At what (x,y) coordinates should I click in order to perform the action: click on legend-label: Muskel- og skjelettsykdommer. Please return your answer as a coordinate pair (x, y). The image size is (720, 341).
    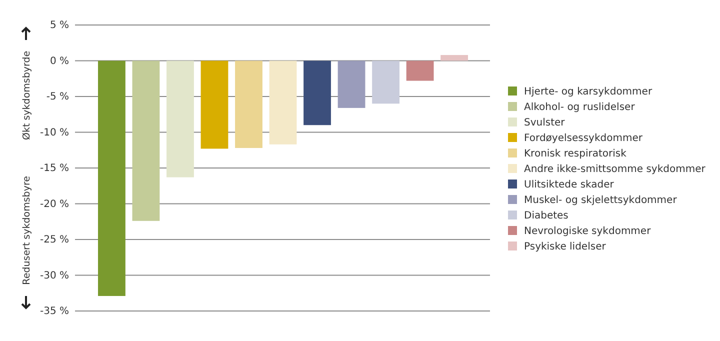
    Looking at the image, I should click on (601, 200).